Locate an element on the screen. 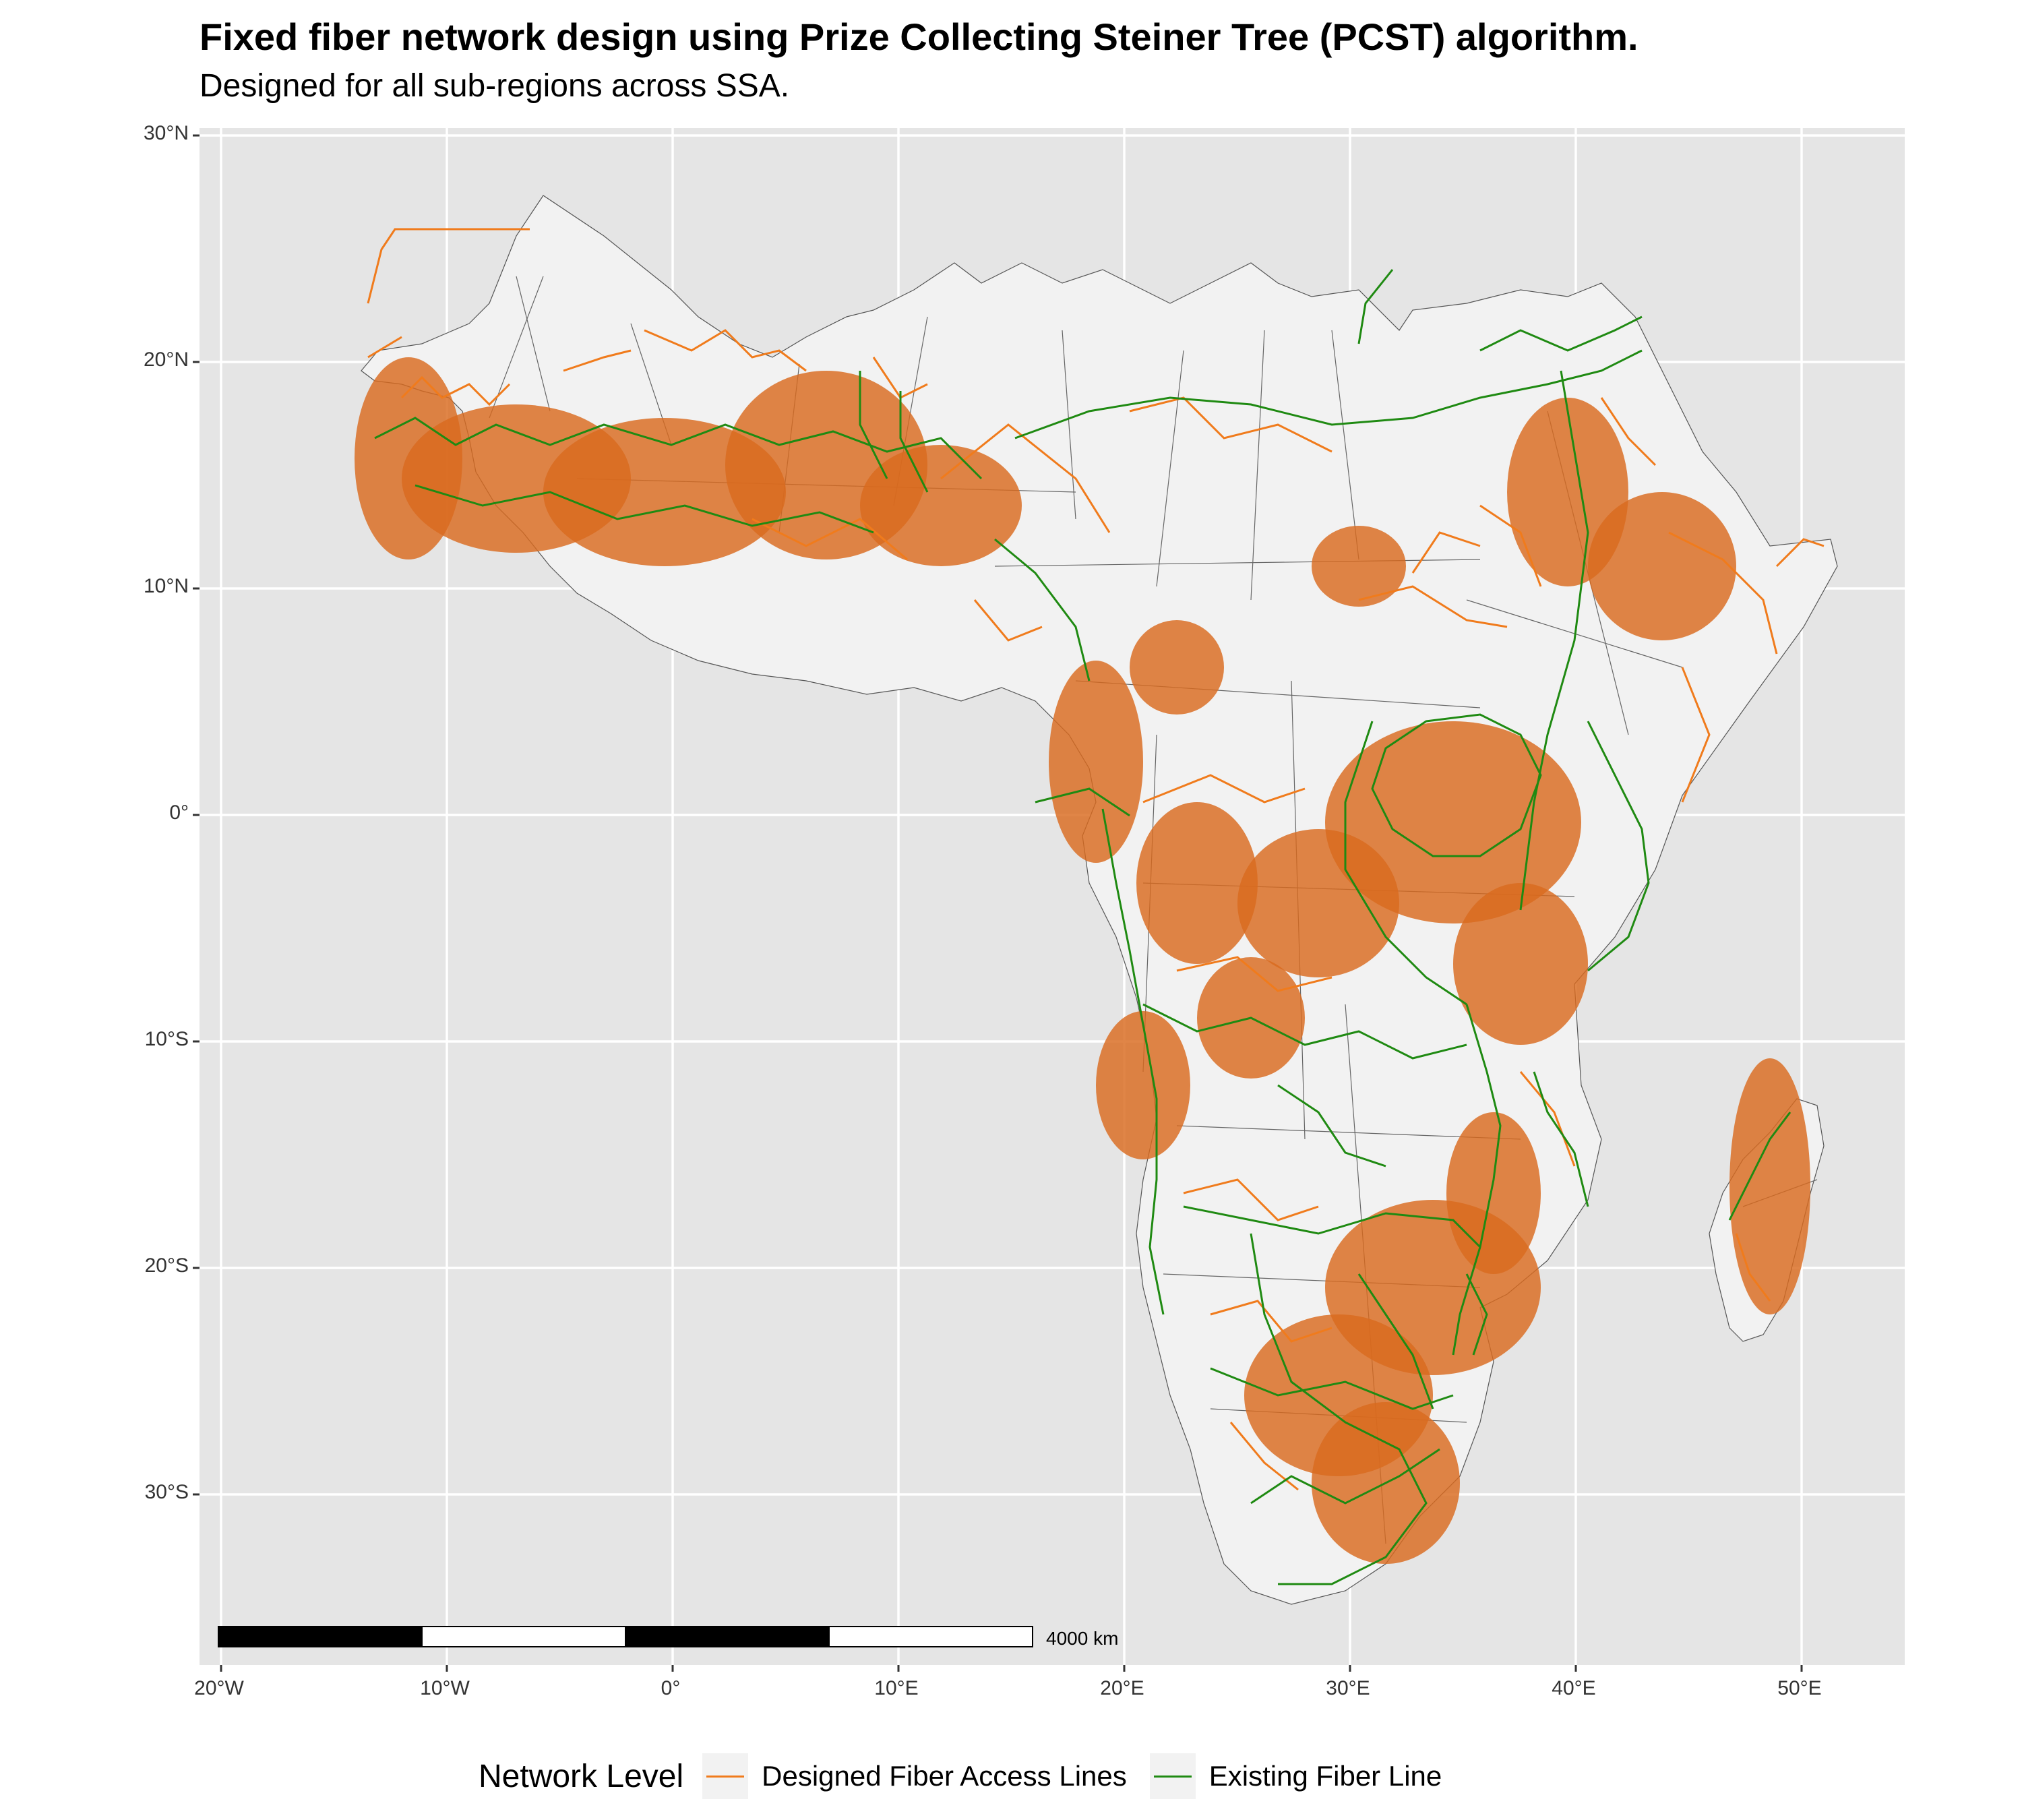  x-label-0: 0° is located at coordinates (671, 1688).